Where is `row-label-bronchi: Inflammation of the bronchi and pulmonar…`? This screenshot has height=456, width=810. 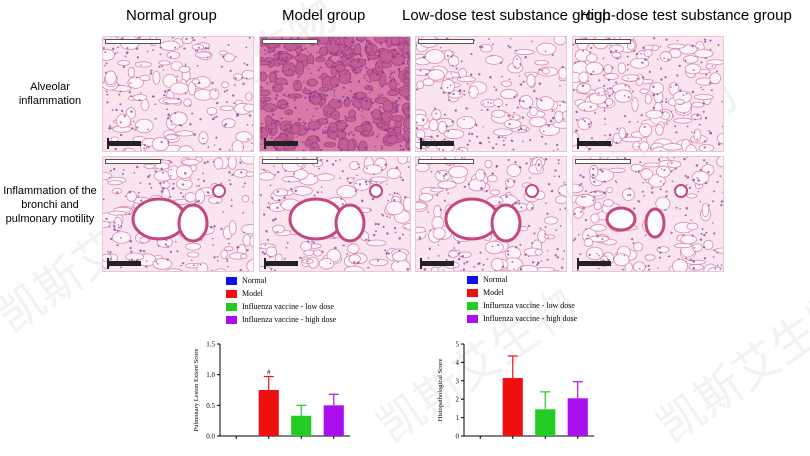 row-label-bronchi: Inflammation of the bronchi and pulmonar… is located at coordinates (50, 205).